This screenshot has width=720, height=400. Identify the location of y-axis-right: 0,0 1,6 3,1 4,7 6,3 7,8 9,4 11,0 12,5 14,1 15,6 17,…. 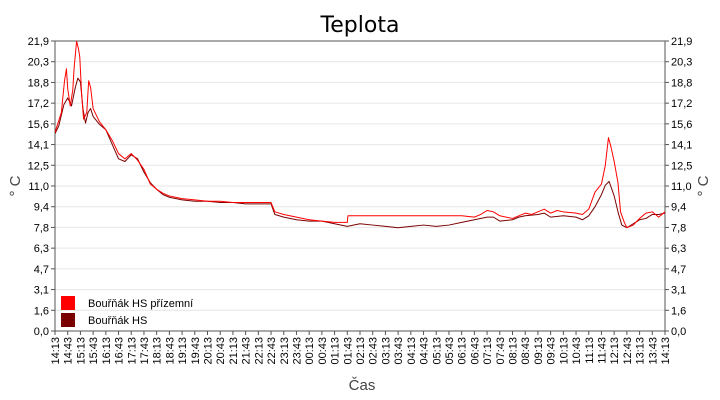
(678, 187).